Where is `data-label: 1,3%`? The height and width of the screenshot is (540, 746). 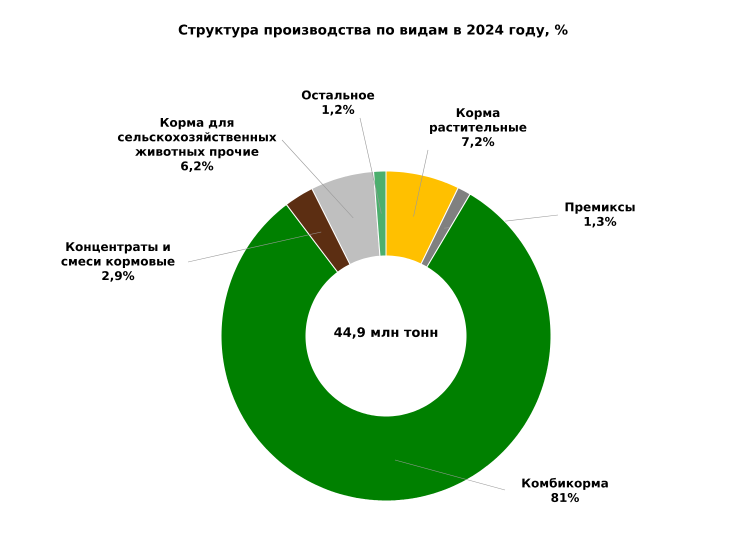
data-label: 1,3% is located at coordinates (600, 222).